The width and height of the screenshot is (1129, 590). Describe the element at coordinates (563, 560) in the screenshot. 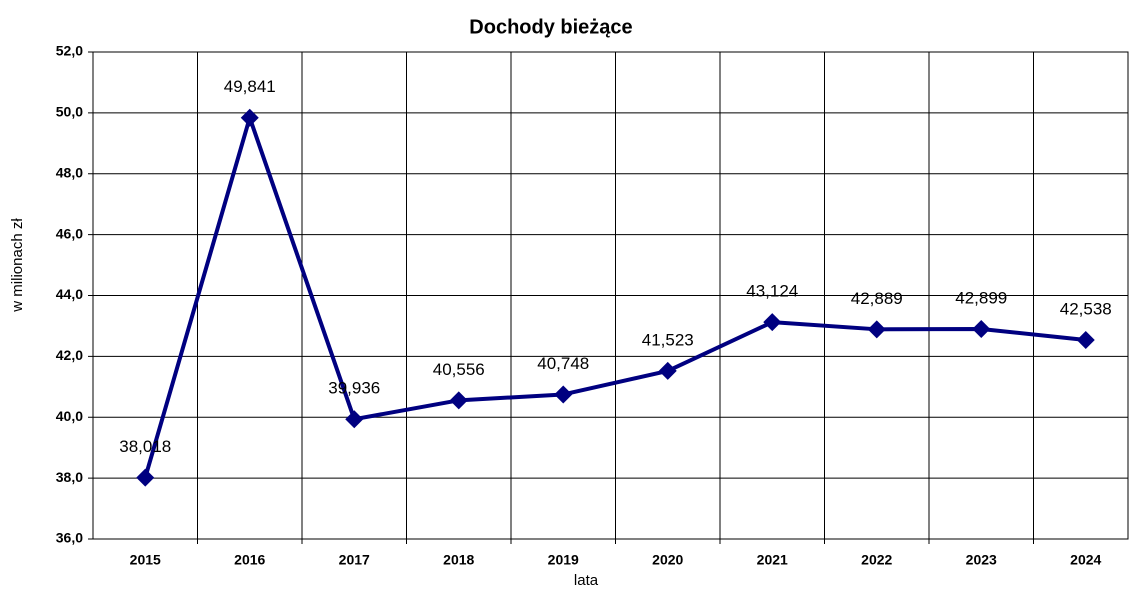

I see `x-tick-label: 2019` at that location.